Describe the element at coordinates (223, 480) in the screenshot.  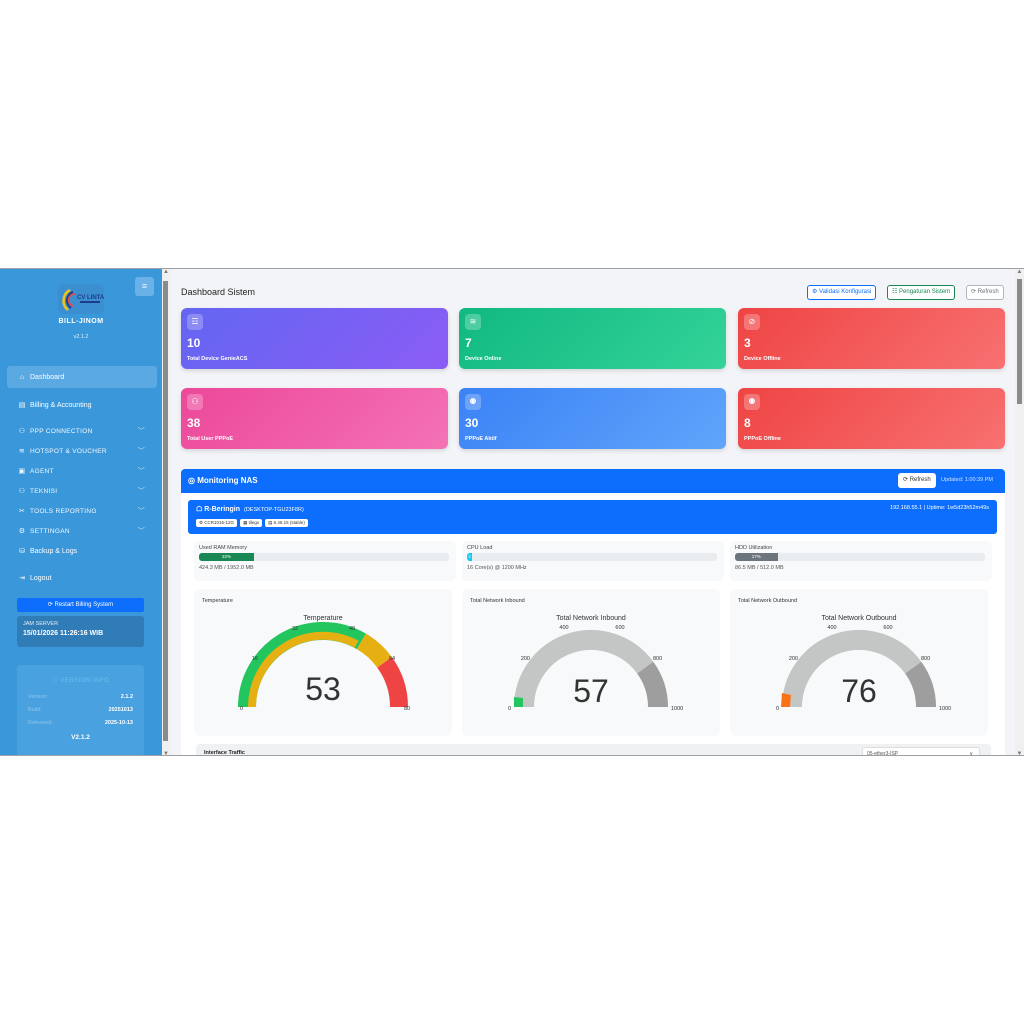
I see `nas-title: ◎ Monitoring NAS` at that location.